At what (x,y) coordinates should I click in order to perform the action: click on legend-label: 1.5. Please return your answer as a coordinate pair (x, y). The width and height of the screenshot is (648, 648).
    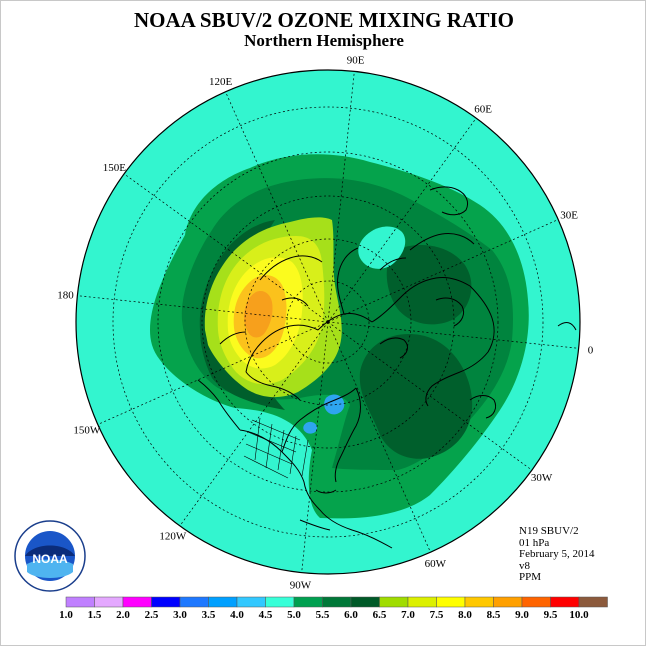
    Looking at the image, I should click on (95, 615).